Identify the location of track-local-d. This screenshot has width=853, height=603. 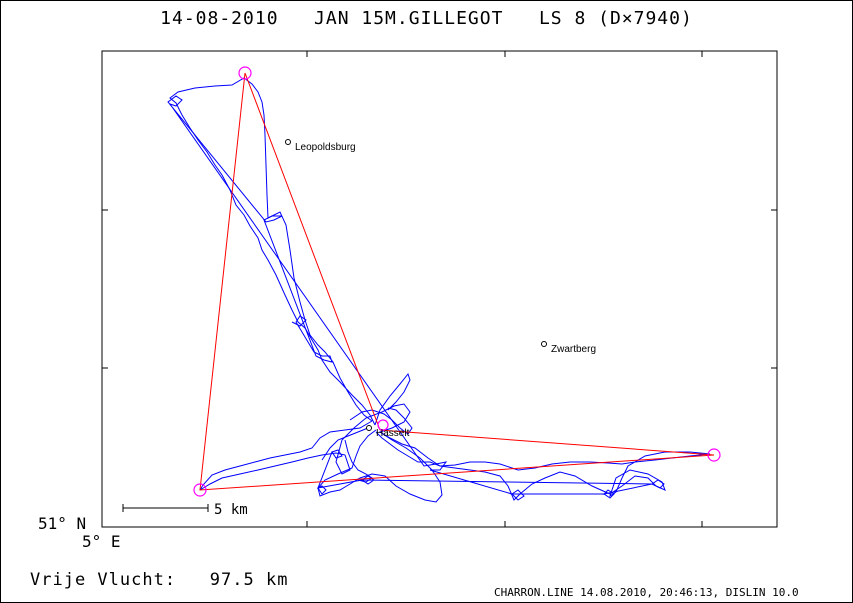
(345, 444).